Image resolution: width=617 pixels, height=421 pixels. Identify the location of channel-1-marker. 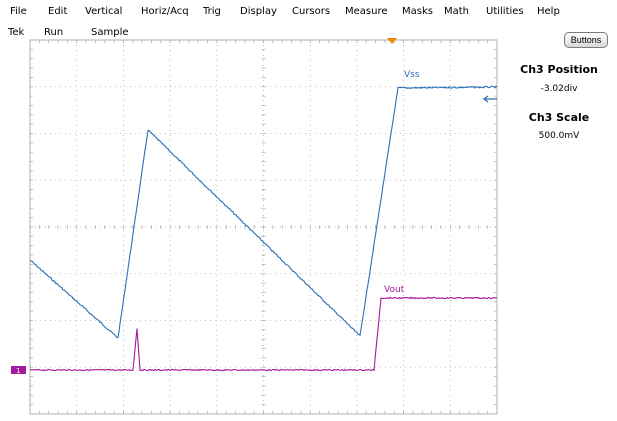
(18, 370).